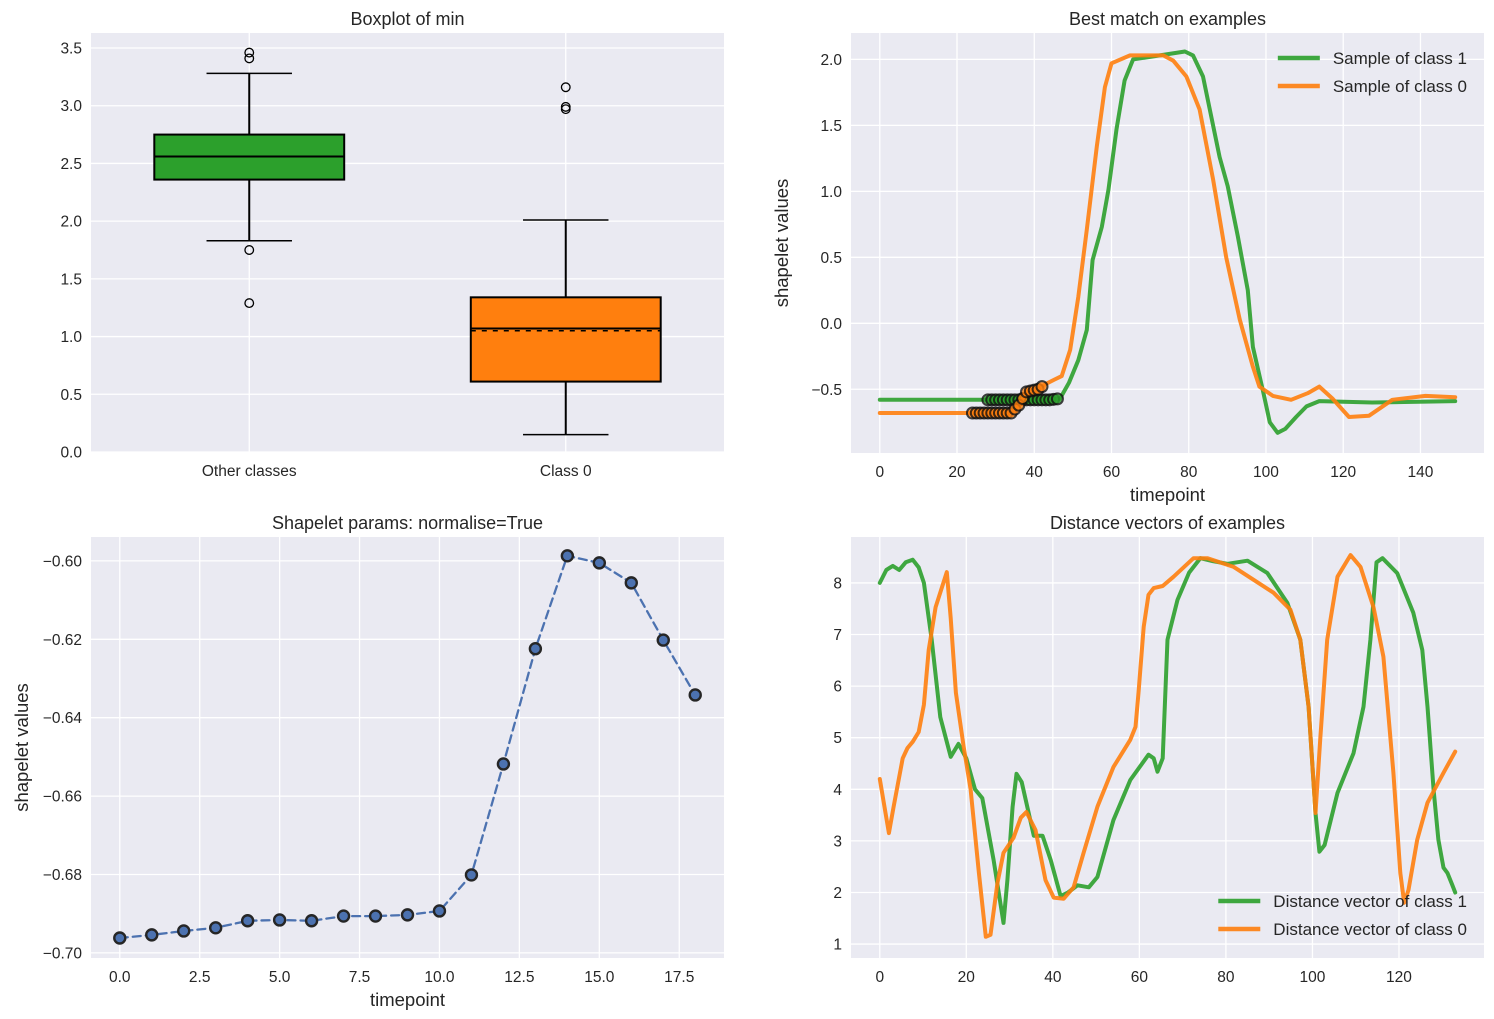 The image size is (1494, 1019). Describe the element at coordinates (1399, 977) in the screenshot. I see `x-tick-label: 120` at that location.